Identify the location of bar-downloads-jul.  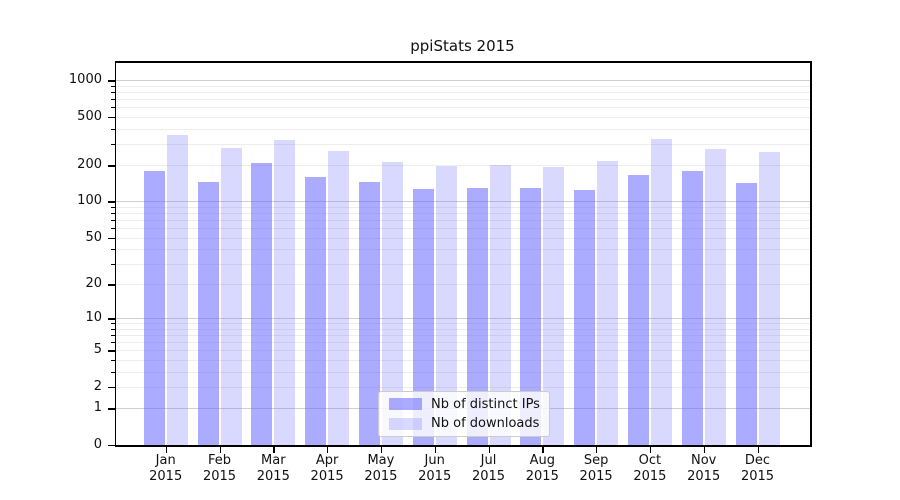
(500, 305).